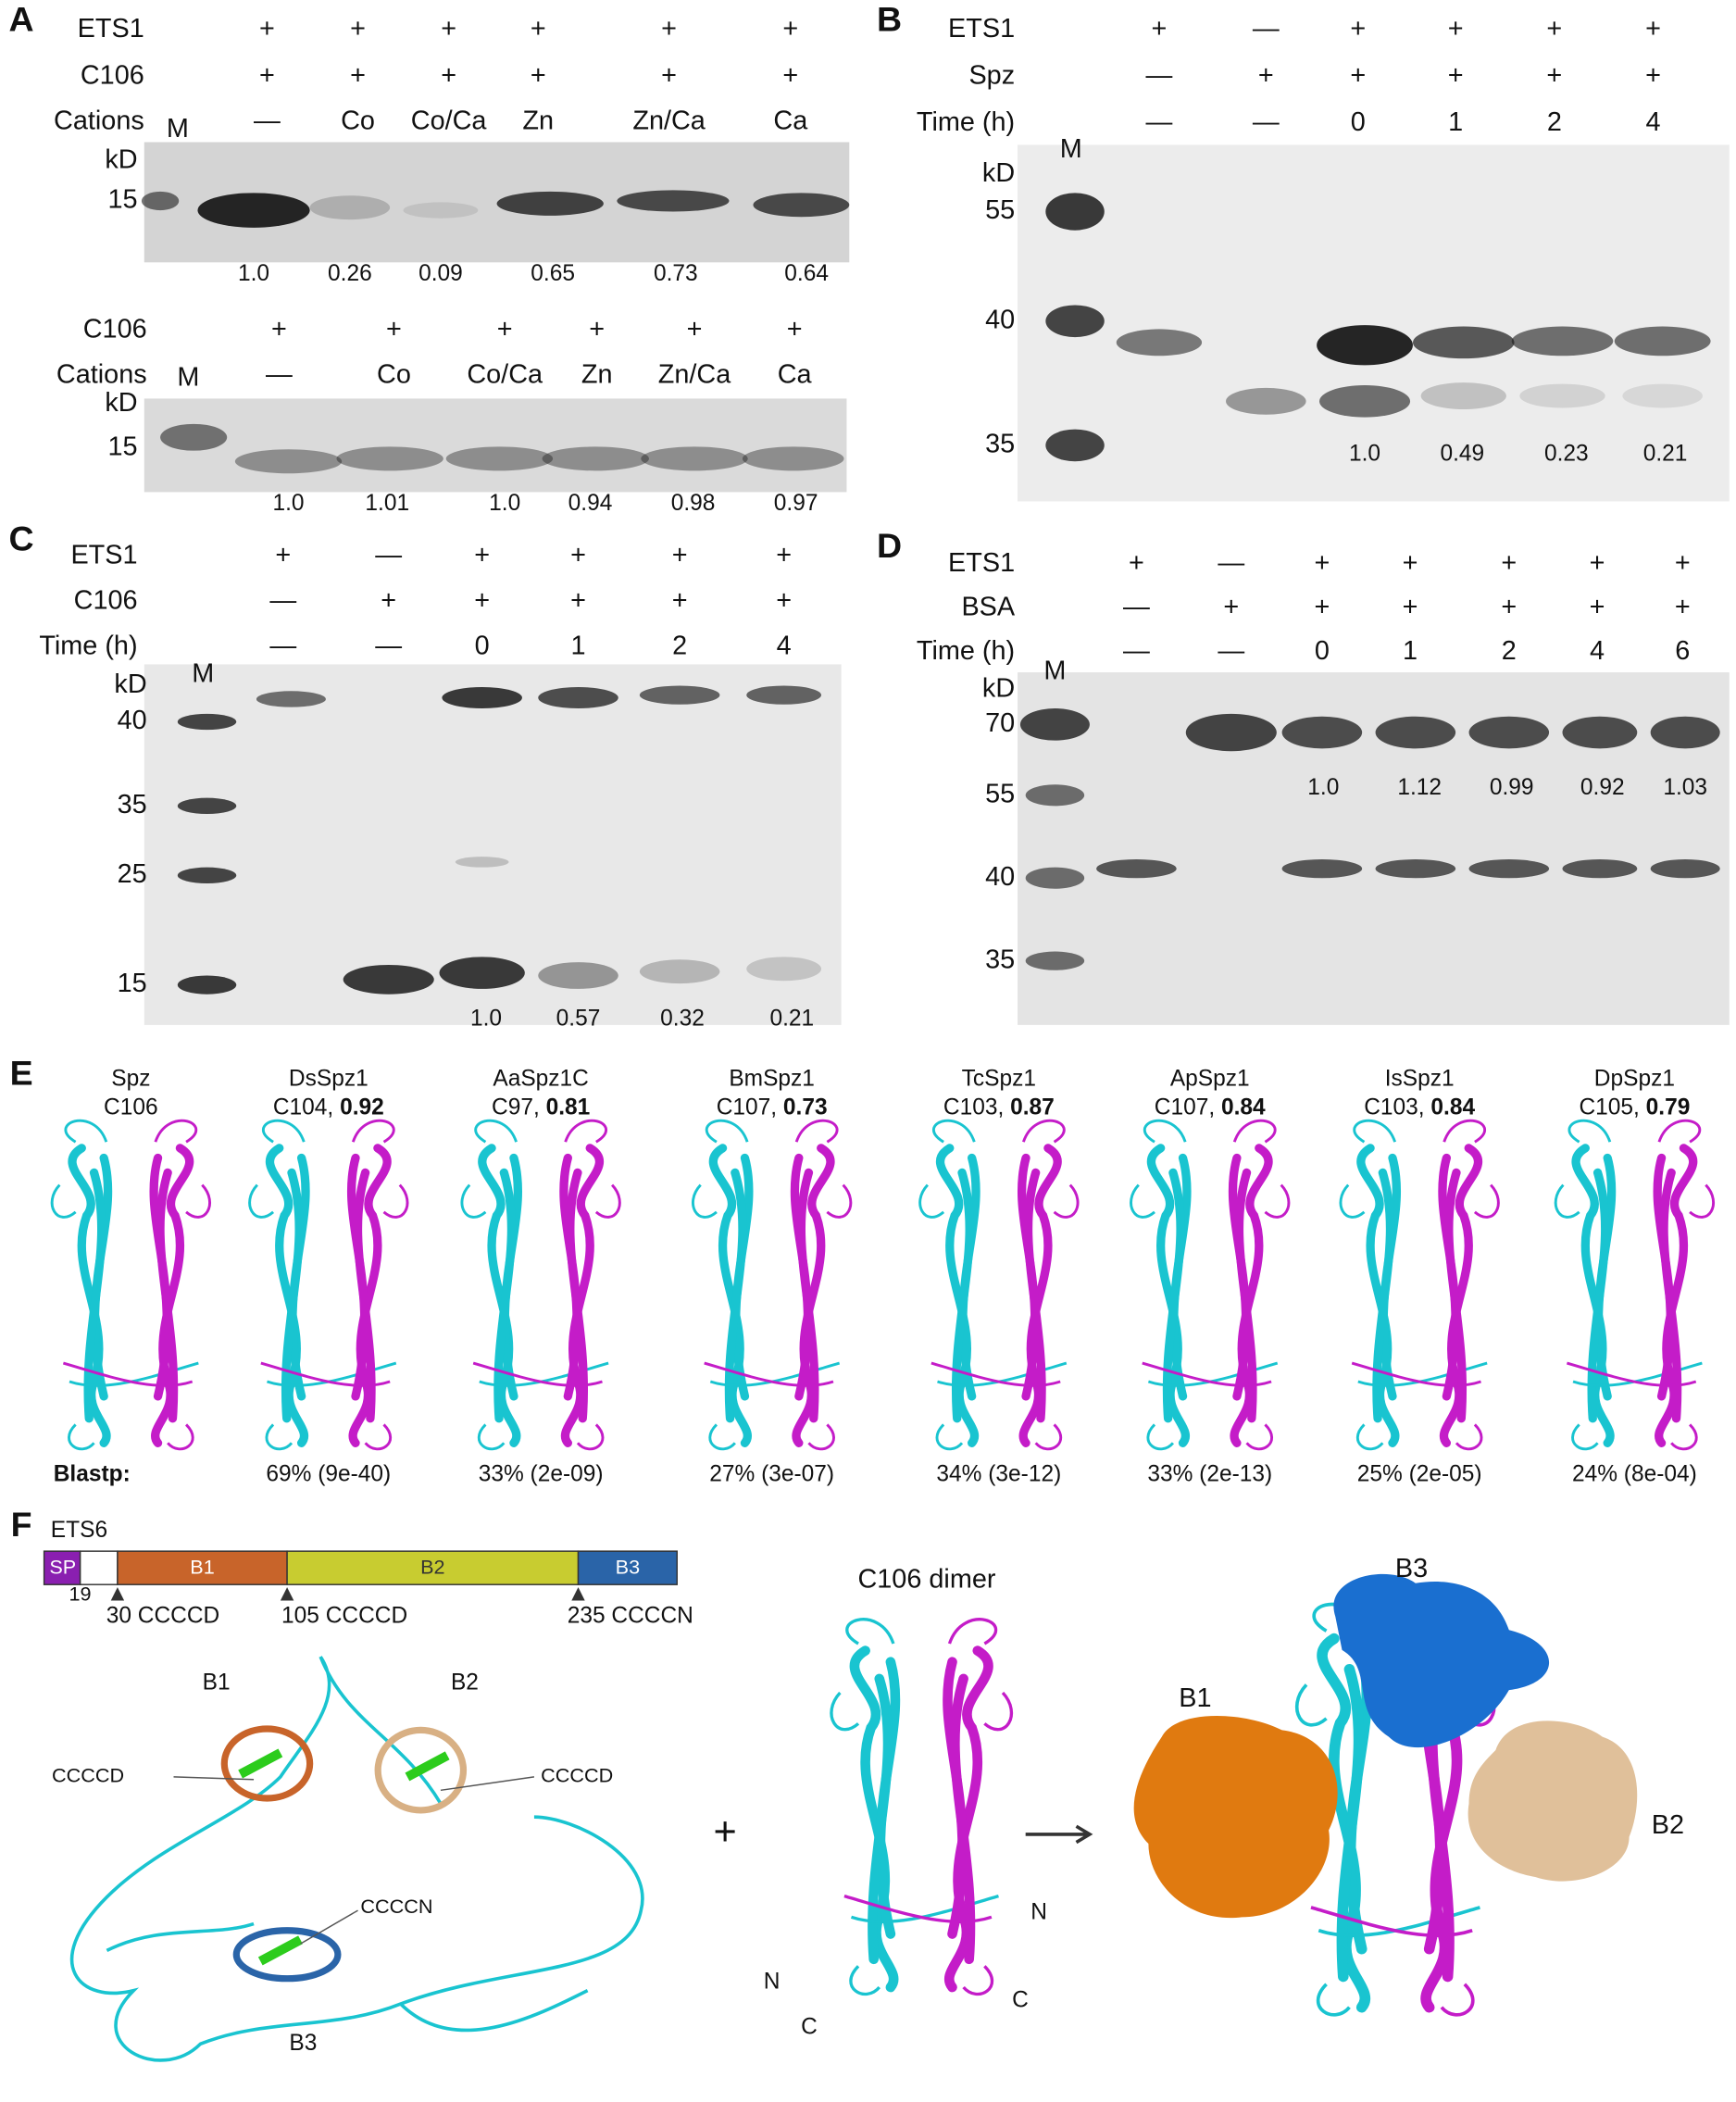 The height and width of the screenshot is (2102, 1736). Describe the element at coordinates (1038, 1911) in the screenshot. I see `terminus-label: N` at that location.